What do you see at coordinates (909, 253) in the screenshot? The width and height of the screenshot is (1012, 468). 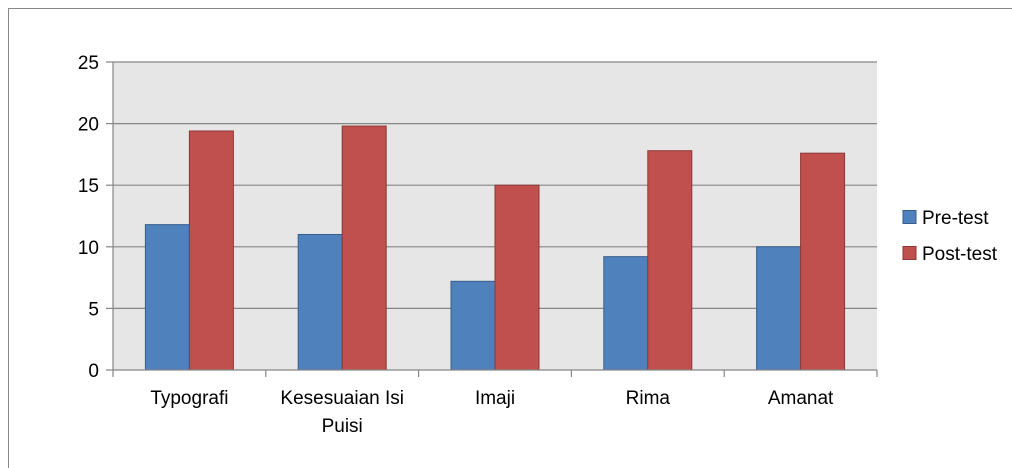 I see `legend-swatch-post-test` at bounding box center [909, 253].